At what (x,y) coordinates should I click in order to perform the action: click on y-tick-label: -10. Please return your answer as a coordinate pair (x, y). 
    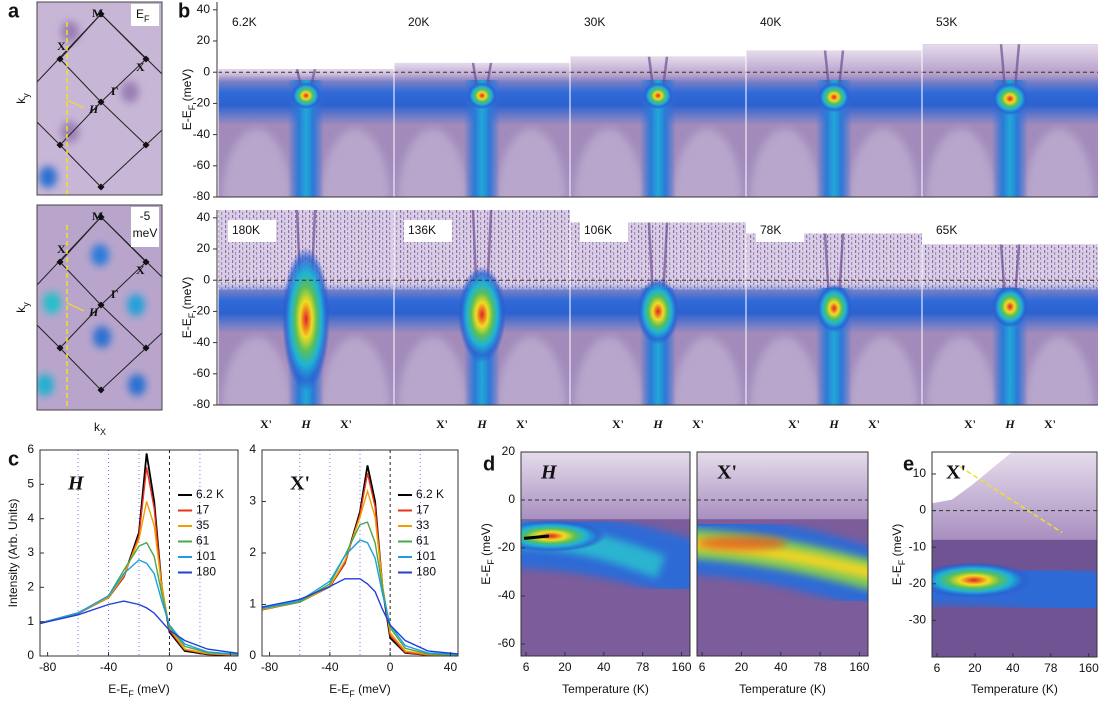
    Looking at the image, I should click on (918, 546).